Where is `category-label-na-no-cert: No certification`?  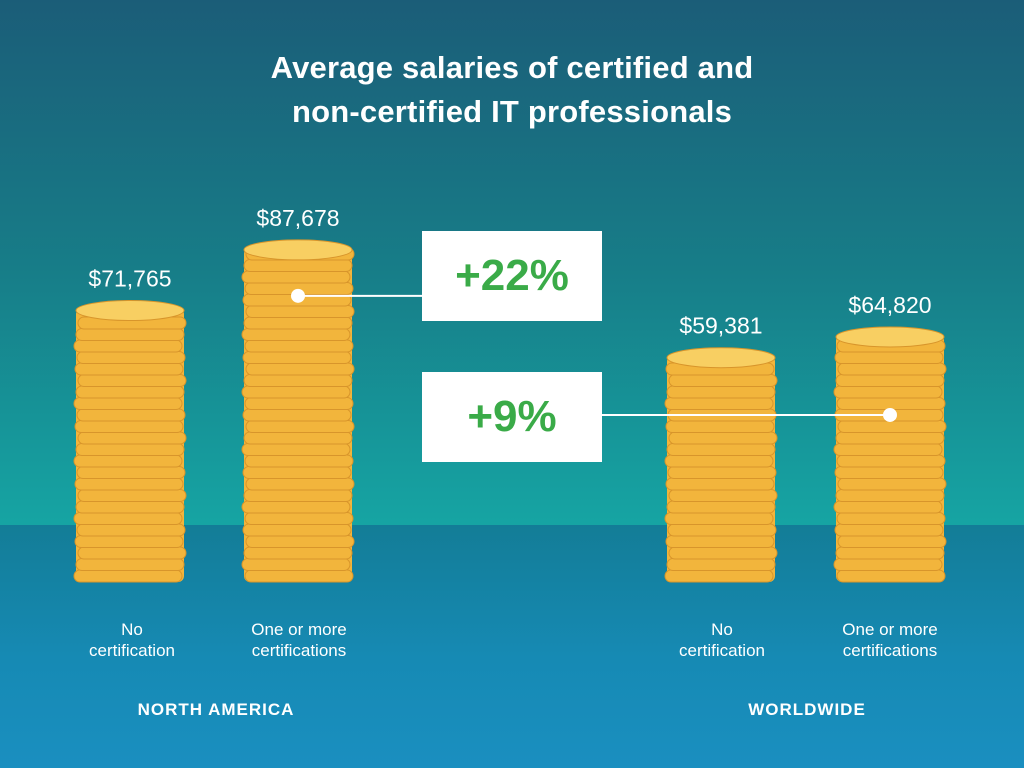
category-label-na-no-cert: No certification is located at coordinates (132, 640).